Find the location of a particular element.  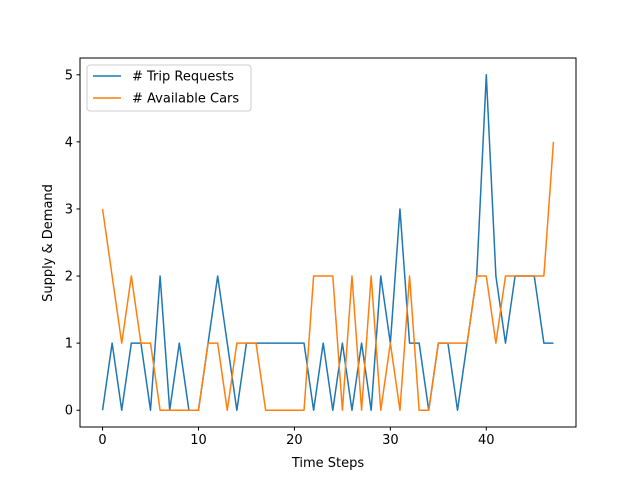

y-tick-label: 5 is located at coordinates (69, 75).